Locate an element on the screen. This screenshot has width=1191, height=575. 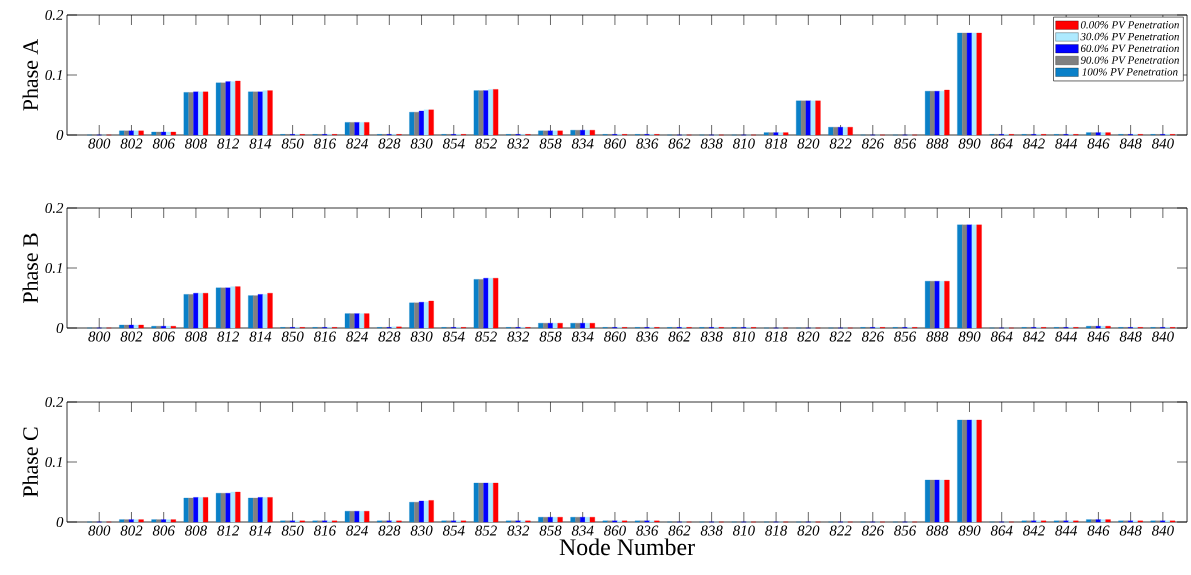
x-tick-label: 890 is located at coordinates (969, 530).